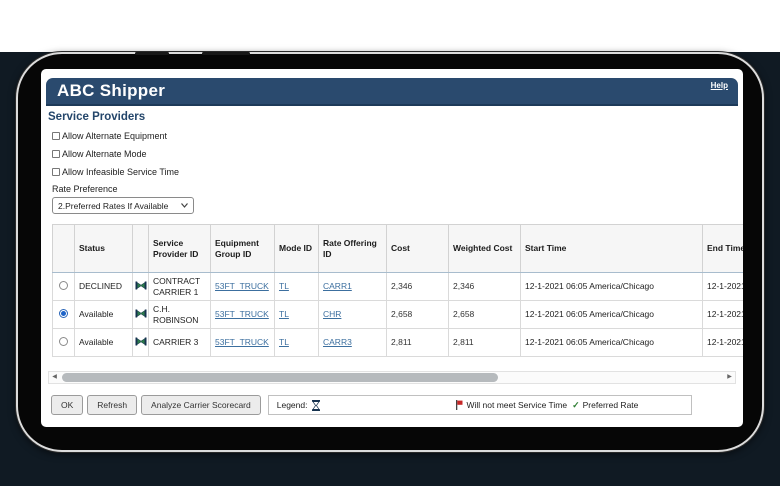 Image resolution: width=780 pixels, height=500 pixels. I want to click on col-mode-id: Mode ID, so click(296, 248).